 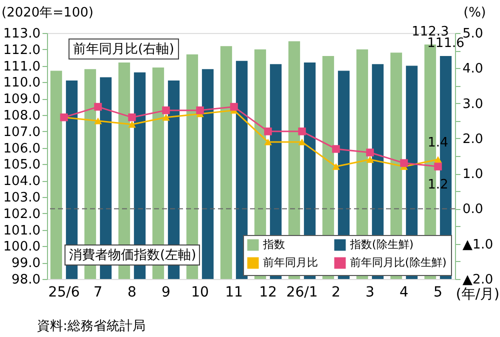 I want to click on data-label: 111.6, so click(x=445, y=43).